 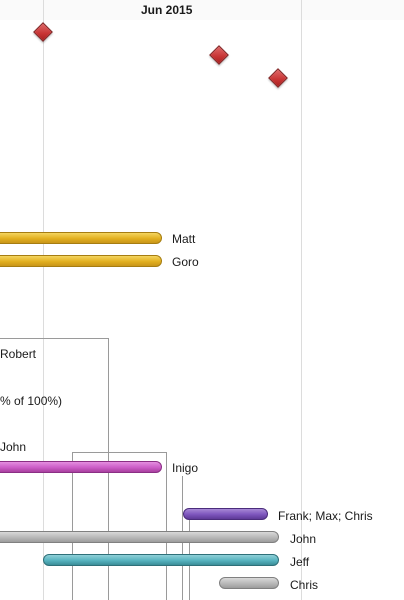 I want to click on timeline-header: Jun 2015, so click(x=202, y=10).